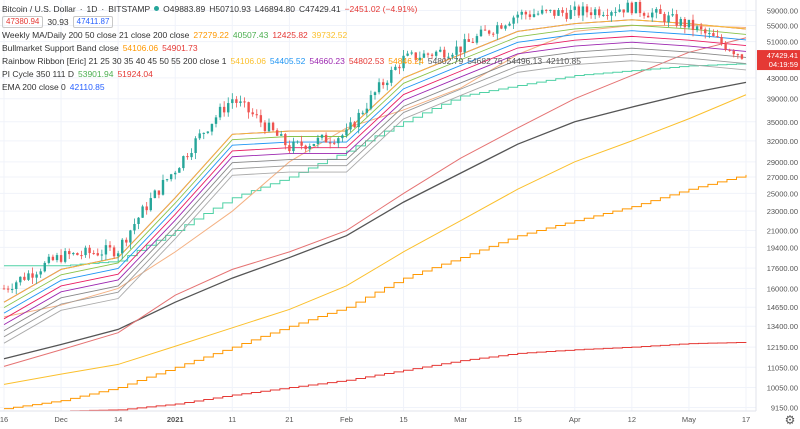 The image size is (800, 429). Describe the element at coordinates (746, 419) in the screenshot. I see `time-tick-label: 17` at that location.